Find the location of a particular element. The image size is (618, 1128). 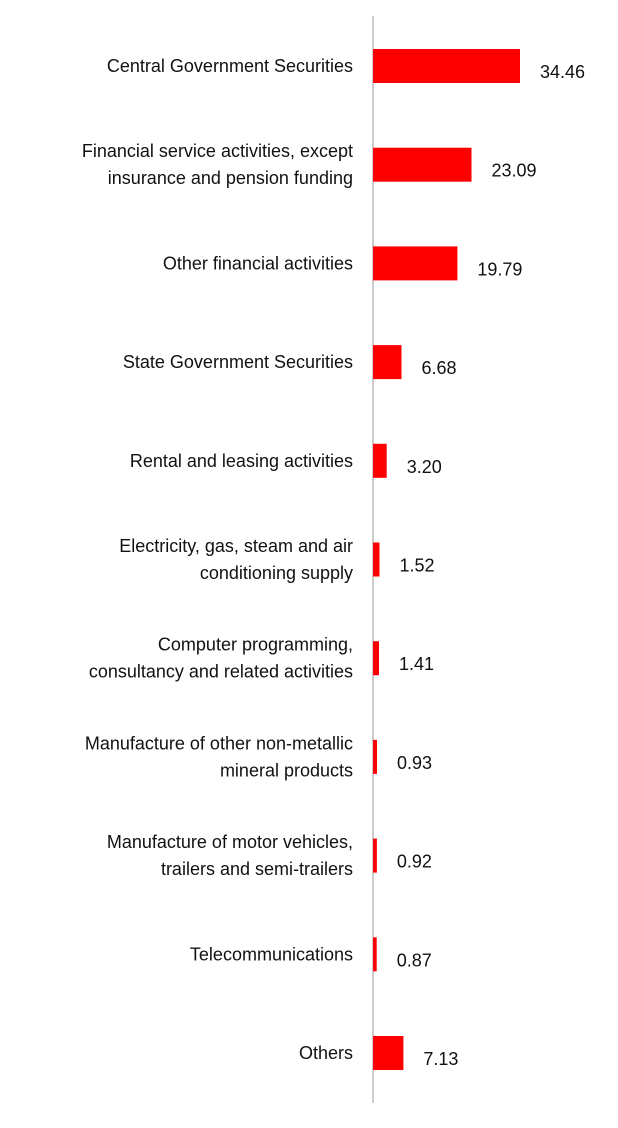

category-label-line: Electricity, gas, steam and air is located at coordinates (236, 546).